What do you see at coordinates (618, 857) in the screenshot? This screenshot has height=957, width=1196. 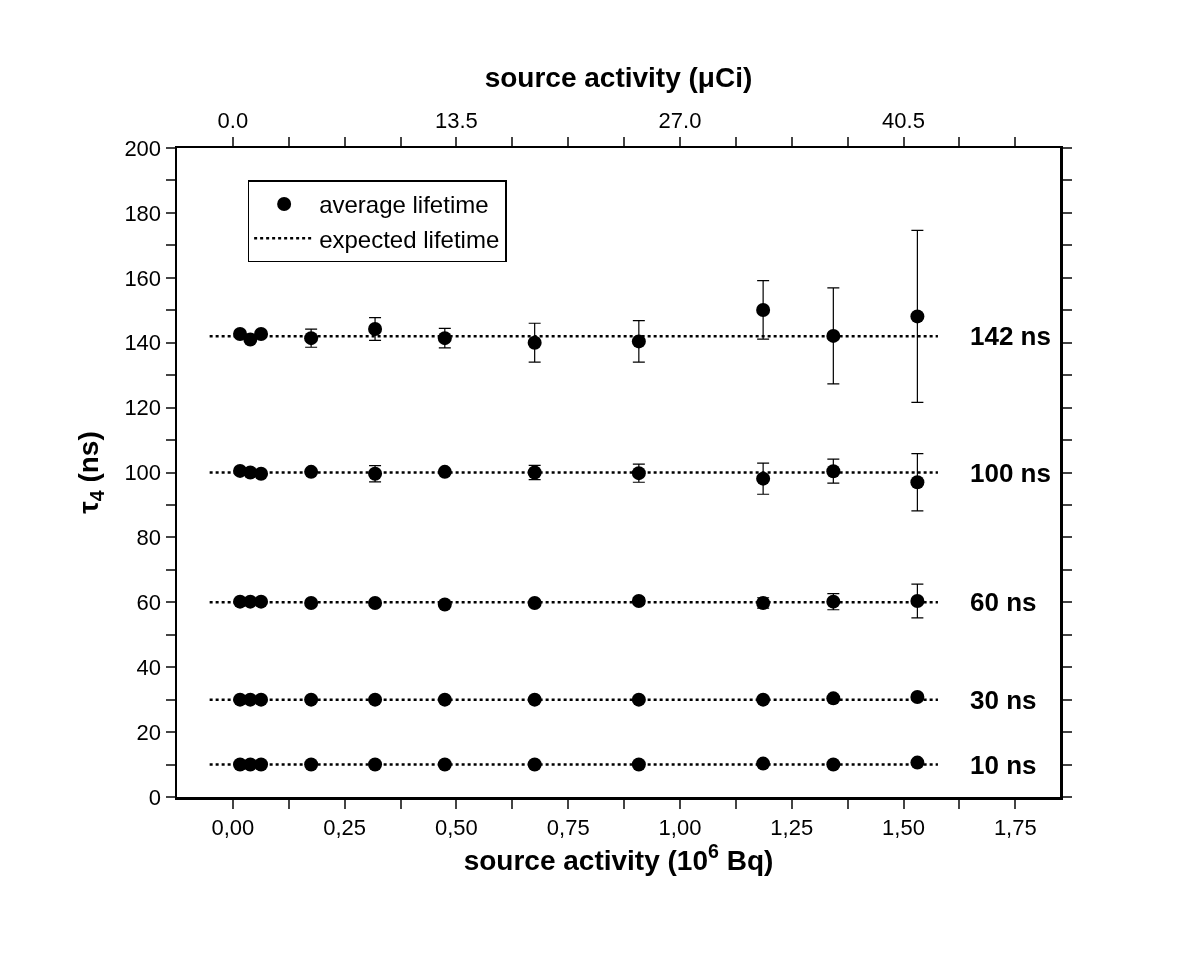 I see `x-axis-title: source activity (10$^{6}$ Bq)` at bounding box center [618, 857].